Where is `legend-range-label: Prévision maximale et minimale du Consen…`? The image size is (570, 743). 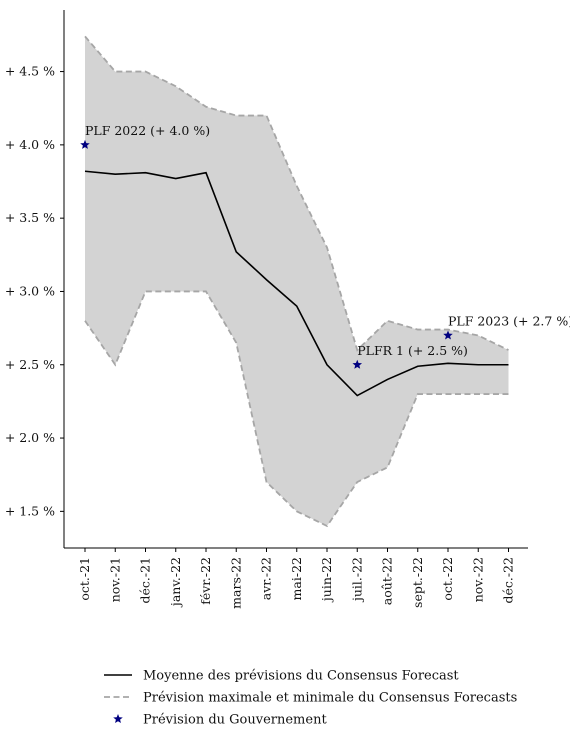
legend-range-label: Prévision maximale et minimale du Consen… is located at coordinates (330, 698).